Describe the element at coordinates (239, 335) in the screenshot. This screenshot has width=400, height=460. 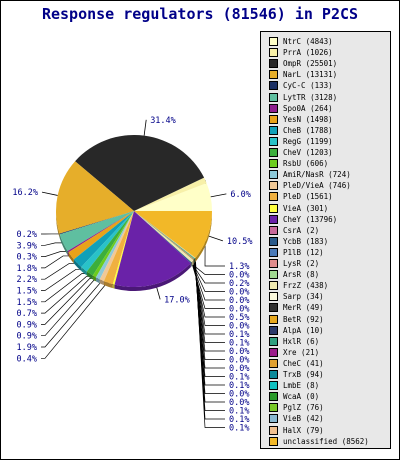
I see `pct-label-merr: 0.1%` at that location.